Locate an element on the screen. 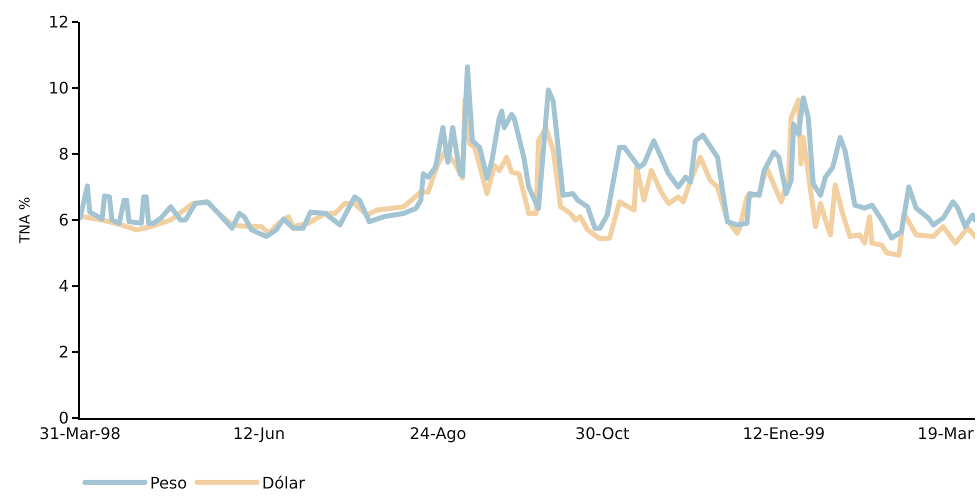  x-tick-label: 30-Oct is located at coordinates (602, 434).